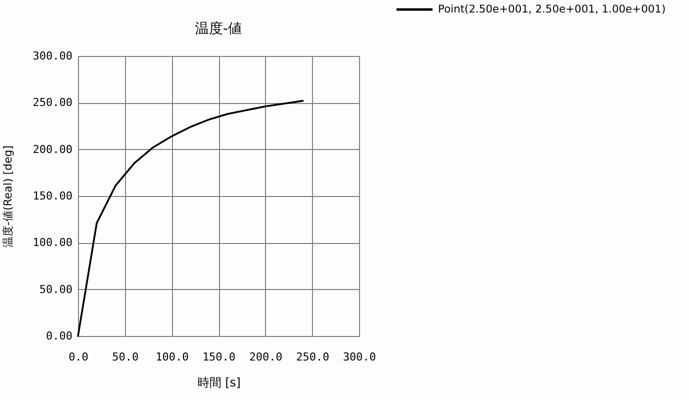 Image resolution: width=689 pixels, height=400 pixels. What do you see at coordinates (52, 196) in the screenshot?
I see `y-tick-label: 150.00` at bounding box center [52, 196].